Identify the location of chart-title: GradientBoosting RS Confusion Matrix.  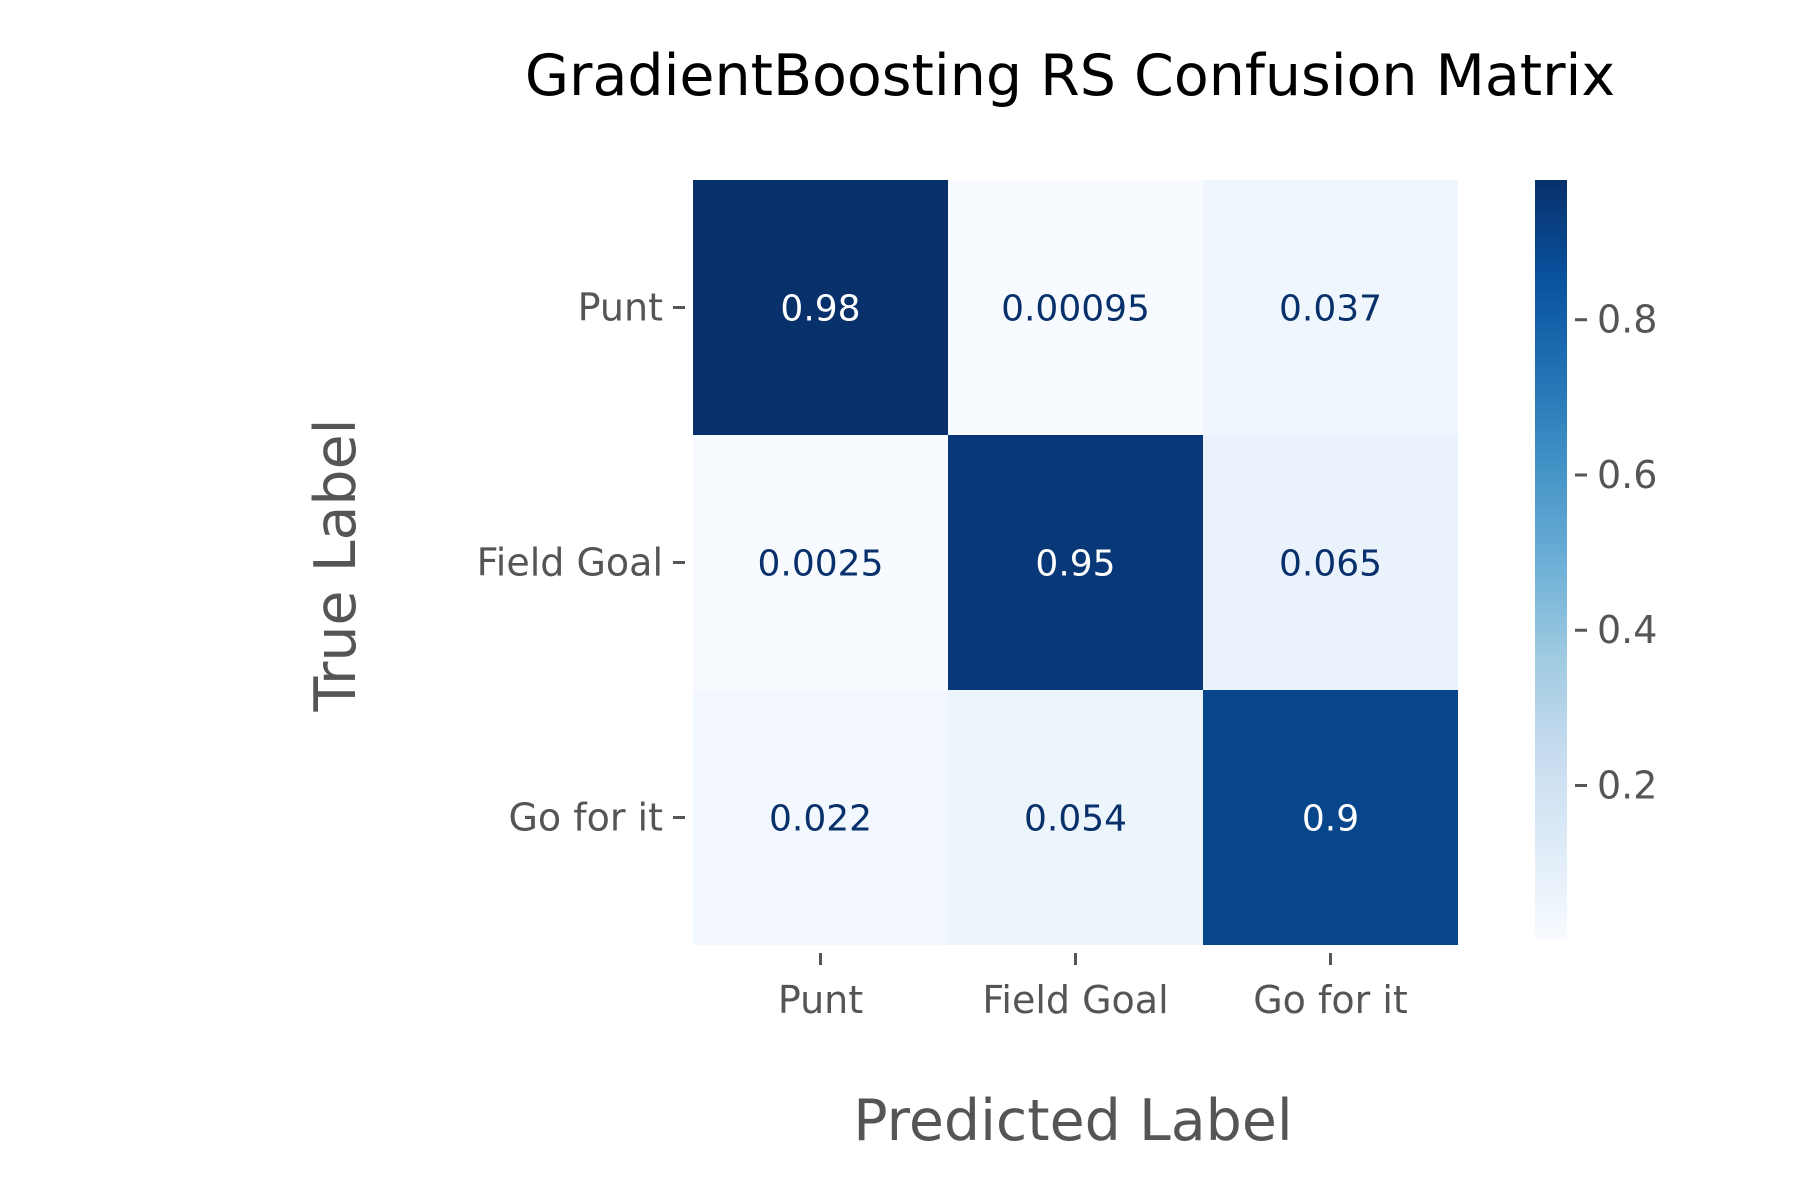
(1070, 76).